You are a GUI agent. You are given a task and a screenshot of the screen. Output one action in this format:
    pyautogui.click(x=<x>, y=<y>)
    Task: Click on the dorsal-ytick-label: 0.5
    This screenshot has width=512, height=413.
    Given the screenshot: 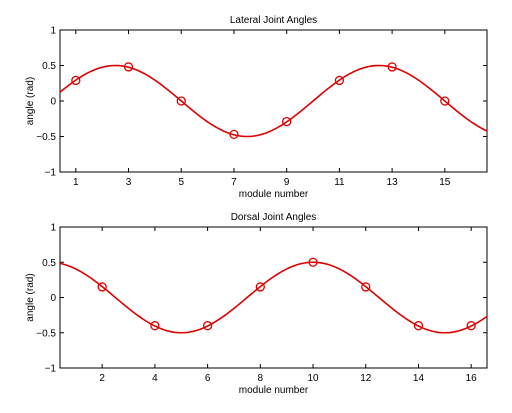 What is the action you would take?
    pyautogui.click(x=49, y=263)
    